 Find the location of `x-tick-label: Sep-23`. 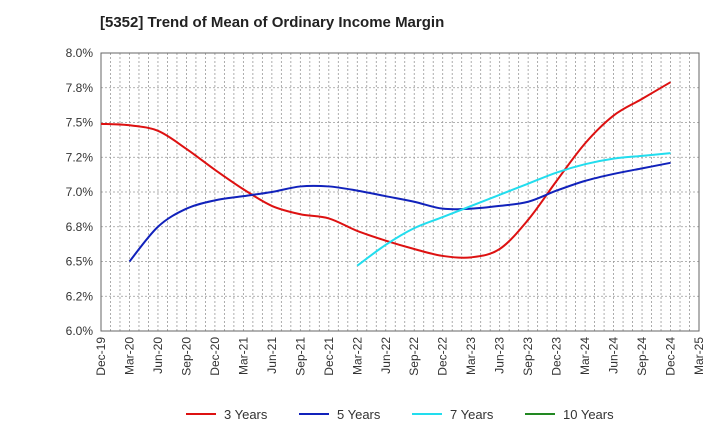

x-tick-label: Sep-23 is located at coordinates (528, 356).